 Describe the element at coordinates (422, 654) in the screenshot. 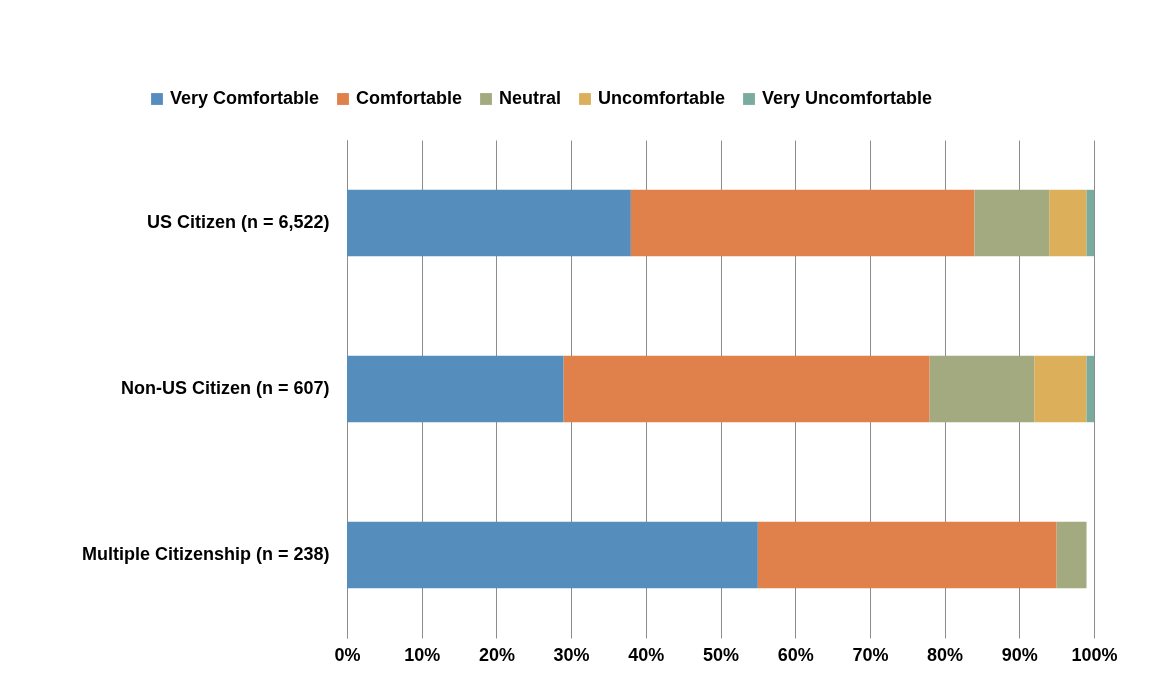

I see `x-tick-label: 10%` at that location.